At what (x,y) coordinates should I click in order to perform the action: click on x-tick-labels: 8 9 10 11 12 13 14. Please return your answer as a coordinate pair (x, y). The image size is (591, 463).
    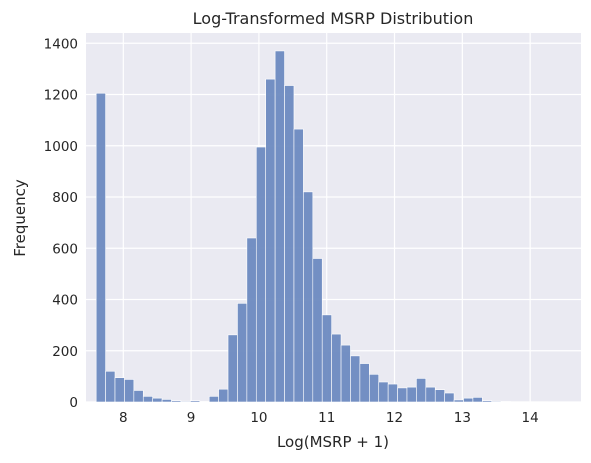
    Looking at the image, I should click on (329, 418).